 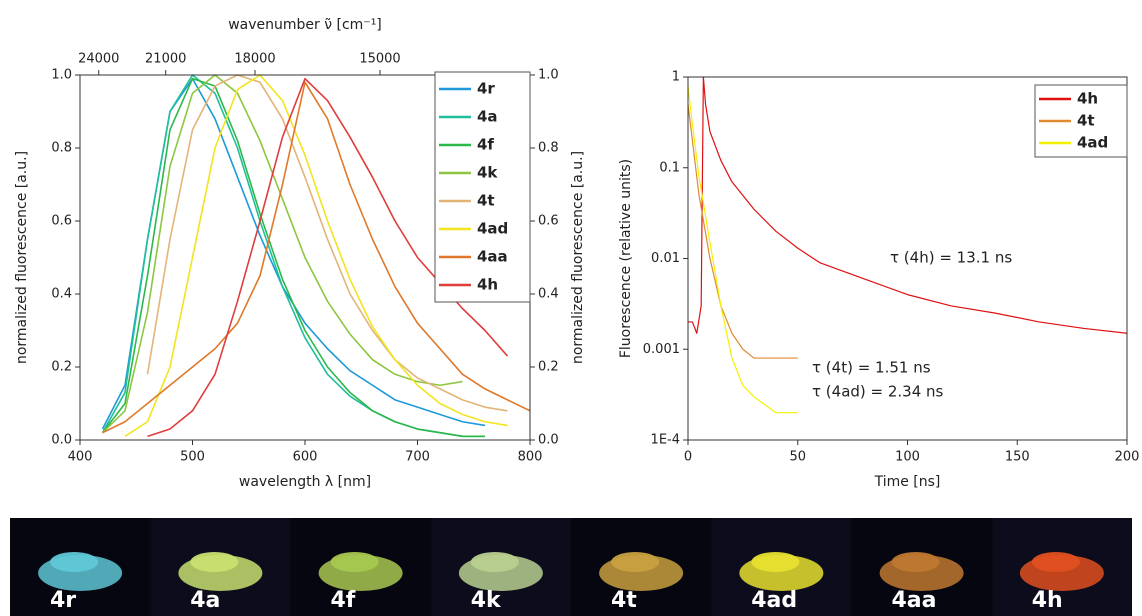 What do you see at coordinates (63, 600) in the screenshot?
I see `photo-label: 4r` at bounding box center [63, 600].